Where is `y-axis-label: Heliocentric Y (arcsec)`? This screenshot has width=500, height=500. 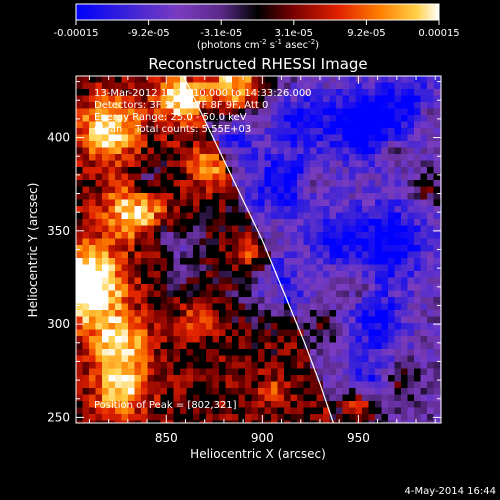
y-axis-label: Heliocentric Y (arcsec) is located at coordinates (33, 250).